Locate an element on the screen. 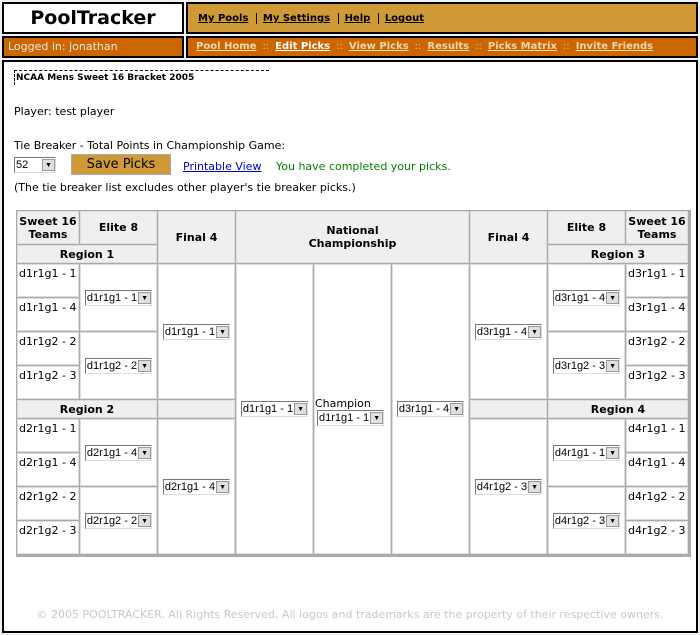 This screenshot has width=700, height=635. team-left: d2r1g1 - 4 is located at coordinates (48, 469).